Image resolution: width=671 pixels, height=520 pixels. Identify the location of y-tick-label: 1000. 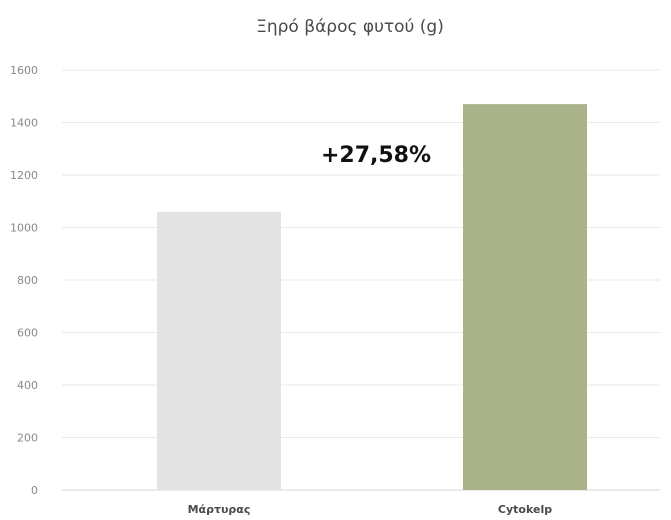
(24, 228).